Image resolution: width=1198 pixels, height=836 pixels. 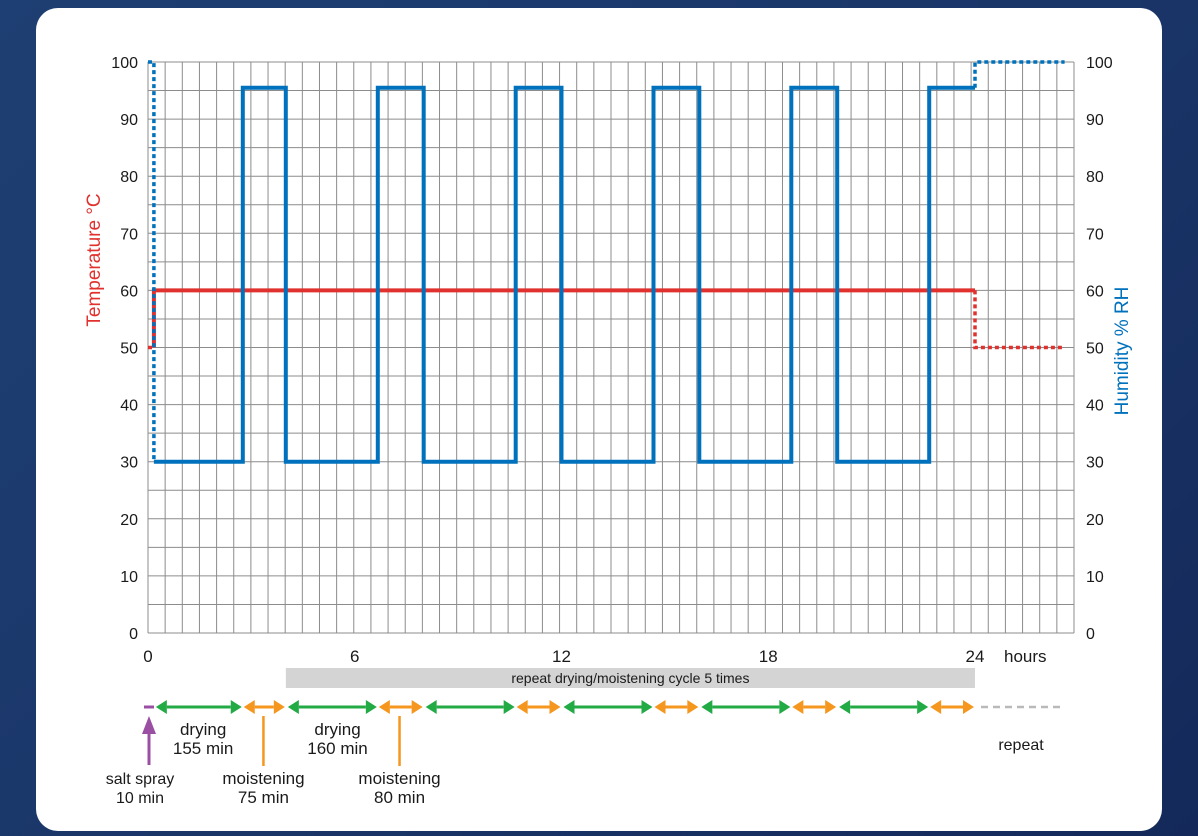 What do you see at coordinates (1095, 577) in the screenshot?
I see `y-right-tick-label: 10` at bounding box center [1095, 577].